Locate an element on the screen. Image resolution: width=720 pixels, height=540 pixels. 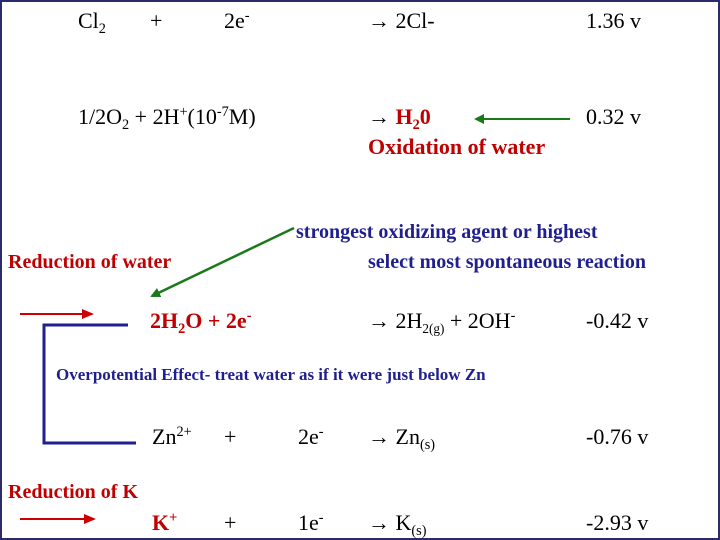
potassium-plus: + is located at coordinates (230, 522).